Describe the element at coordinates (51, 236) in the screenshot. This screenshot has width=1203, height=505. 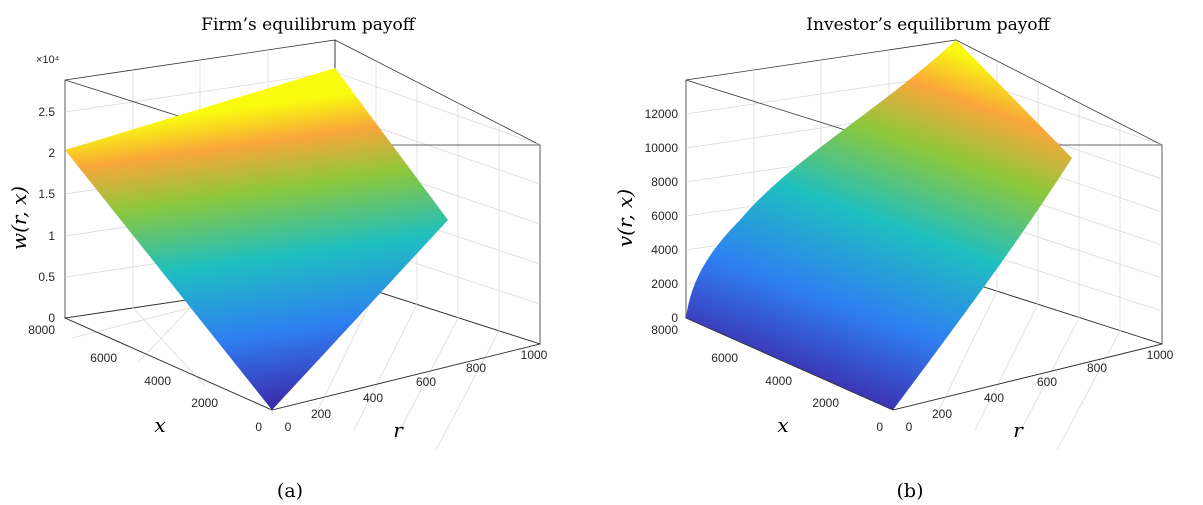
I see `panel-a-z-tick: 1` at that location.